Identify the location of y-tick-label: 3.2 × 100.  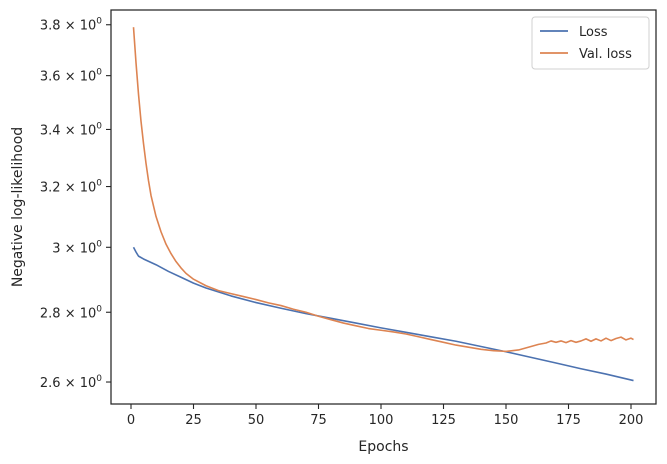
(71, 187).